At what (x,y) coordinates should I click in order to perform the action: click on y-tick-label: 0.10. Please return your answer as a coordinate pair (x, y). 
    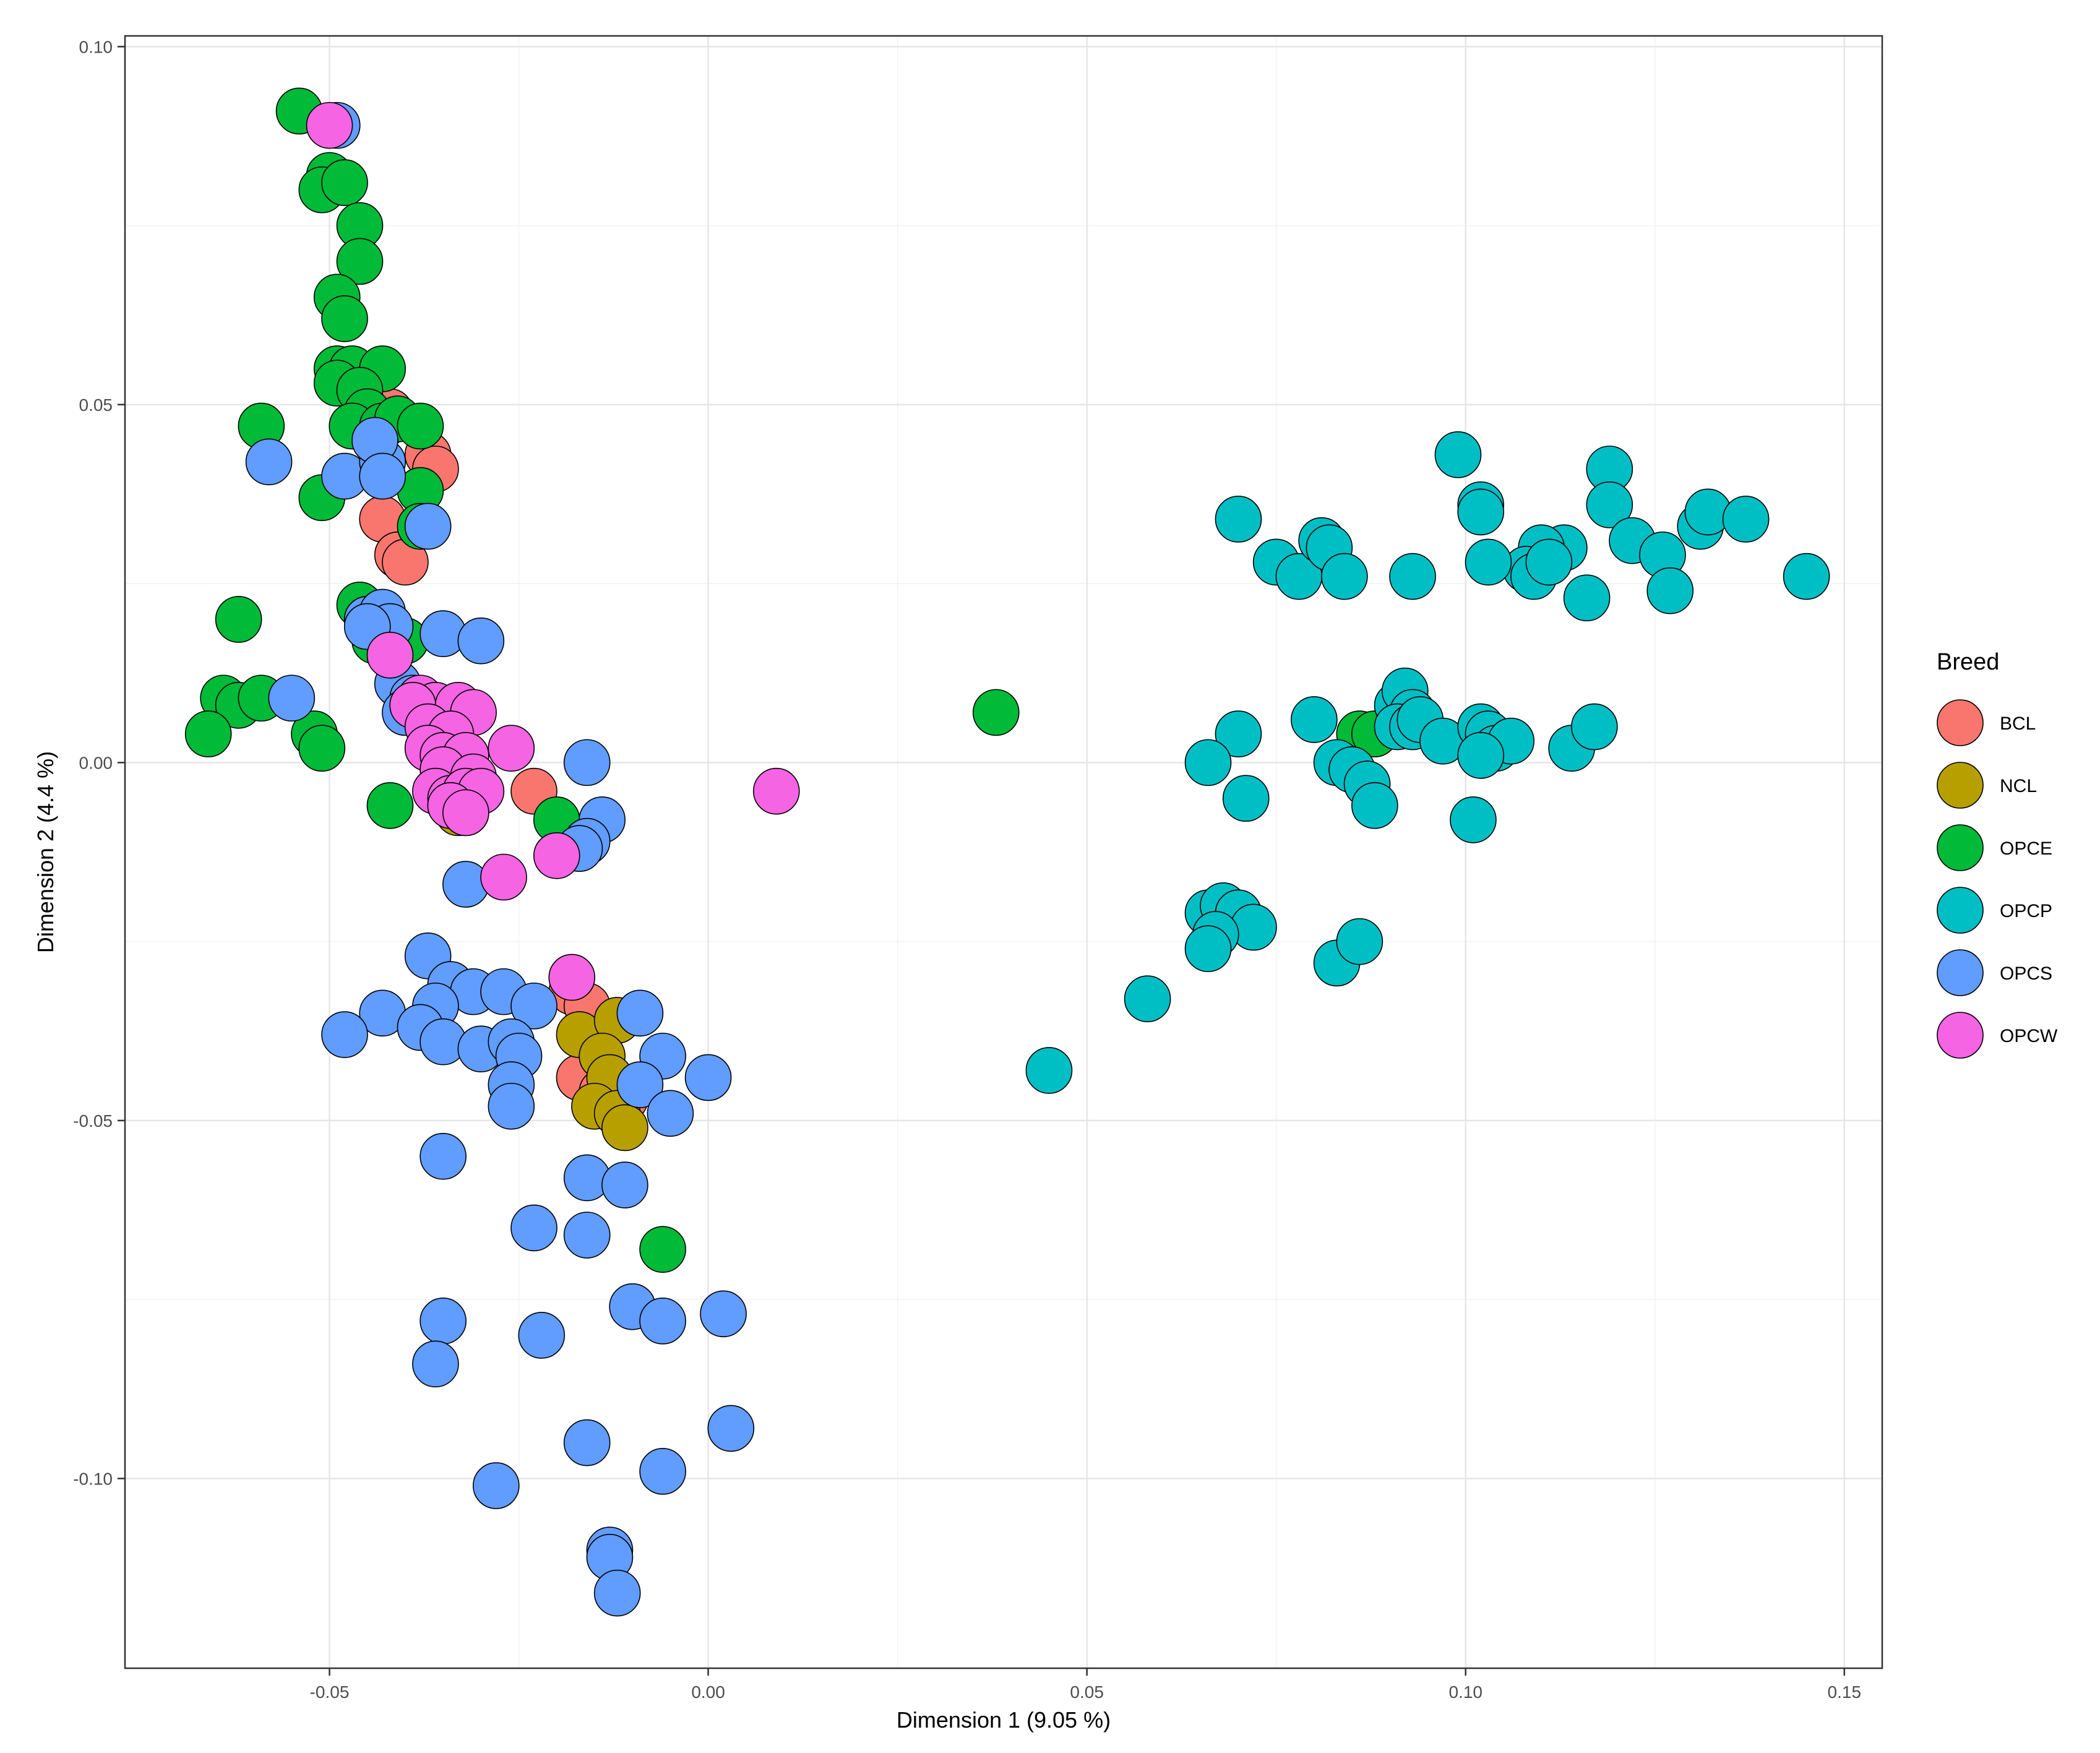
    Looking at the image, I should click on (96, 46).